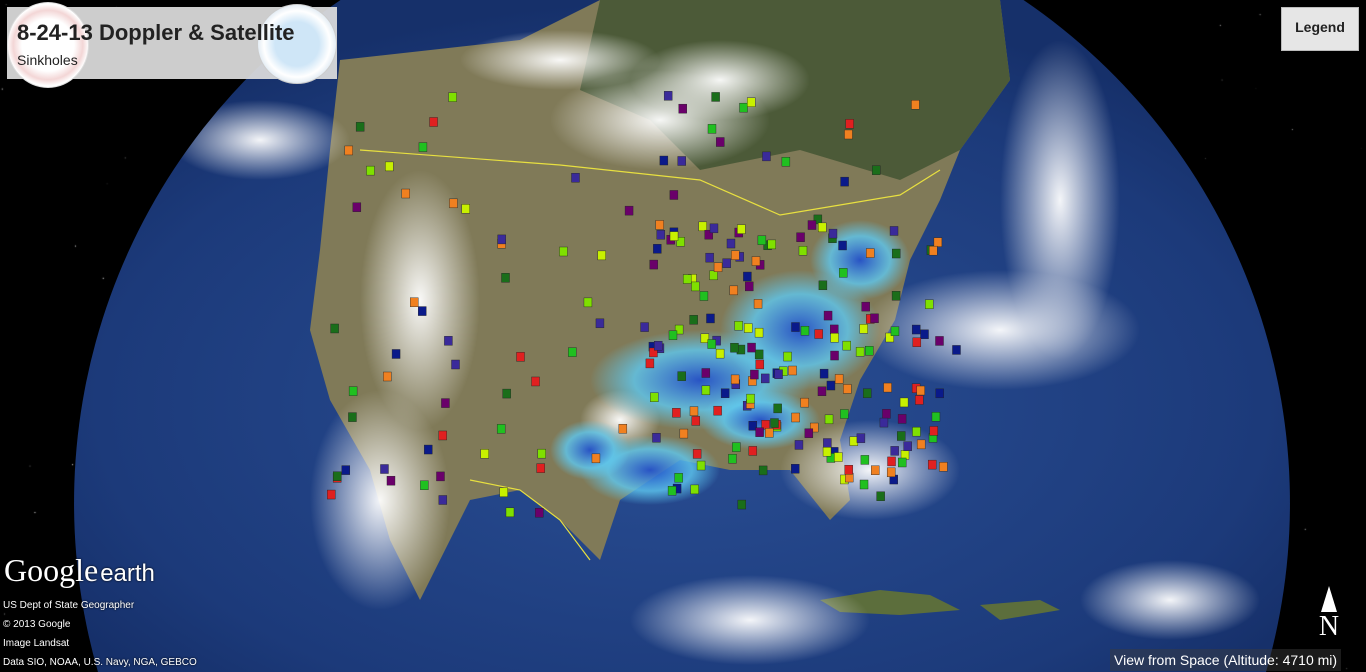 This screenshot has width=1366, height=672. I want to click on compass-label: N, so click(1329, 626).